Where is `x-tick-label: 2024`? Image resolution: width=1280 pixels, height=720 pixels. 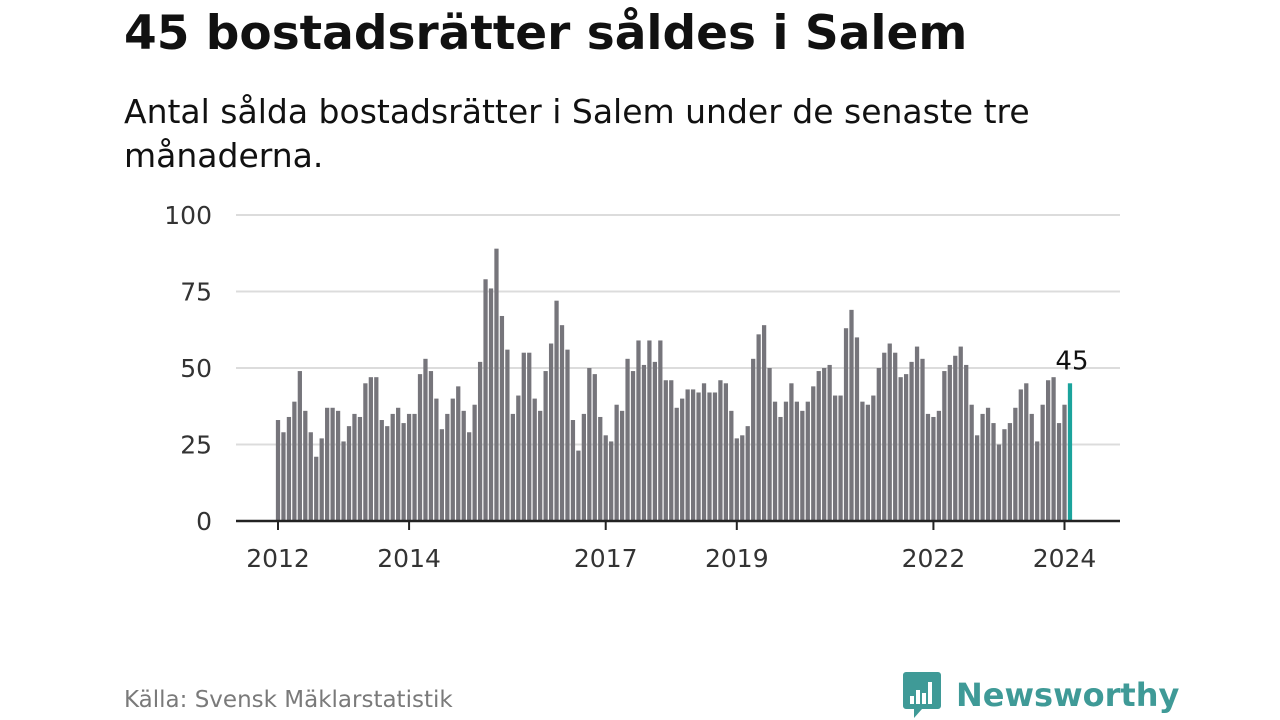
x-tick-label: 2024 is located at coordinates (1065, 558).